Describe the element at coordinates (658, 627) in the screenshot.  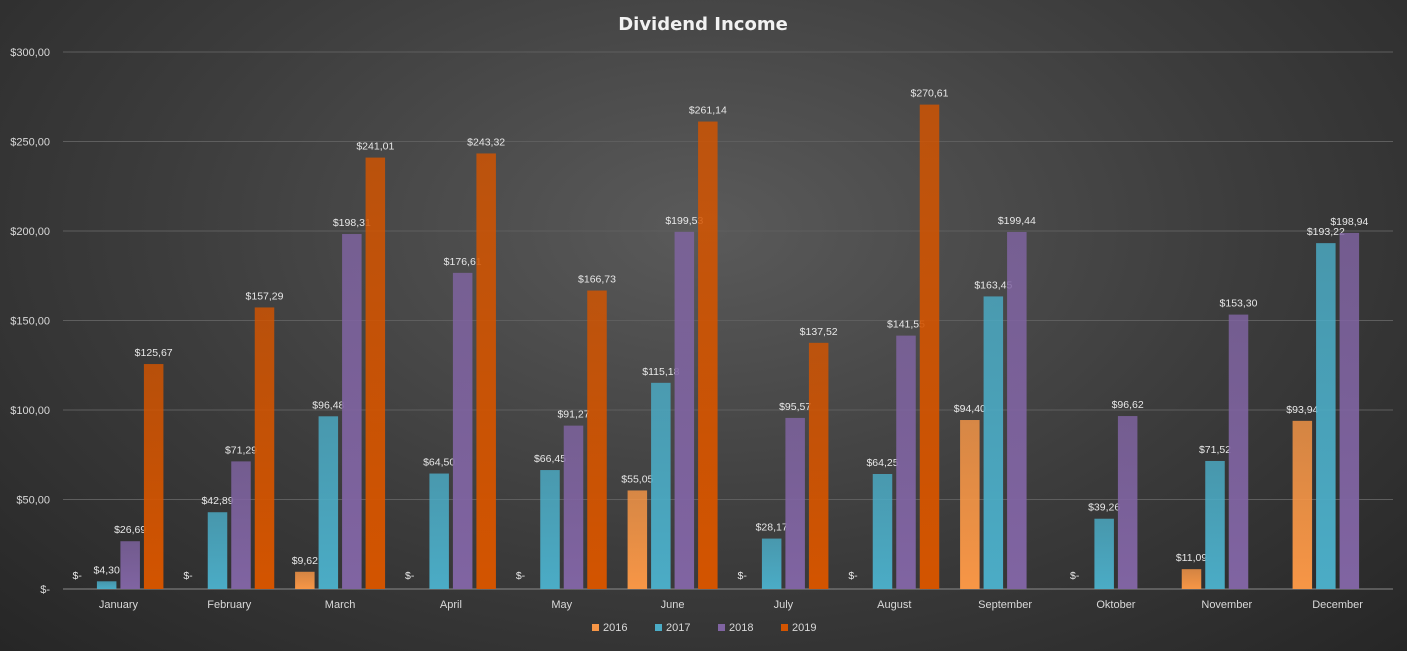
I see `legend-swatch-2017` at that location.